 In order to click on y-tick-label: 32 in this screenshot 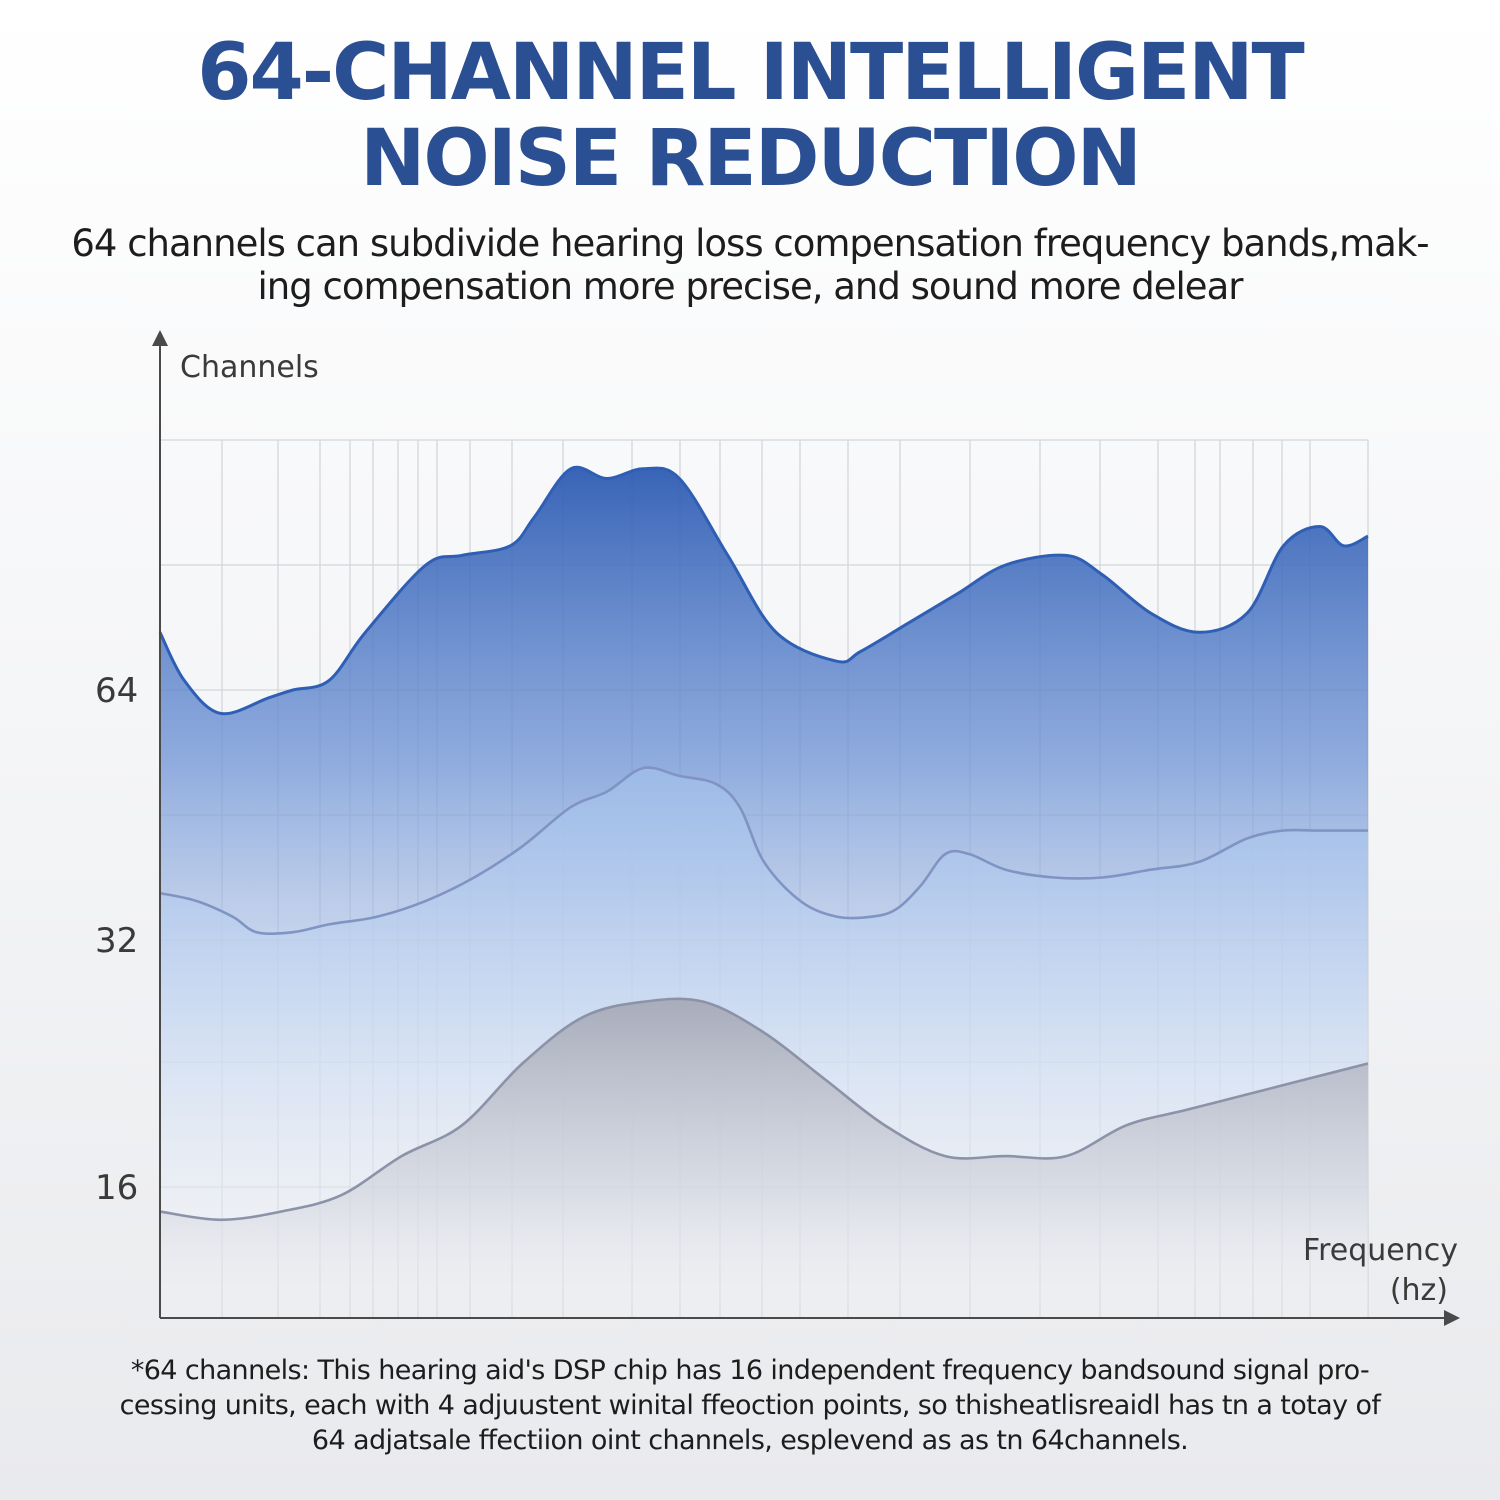, I will do `click(116, 941)`.